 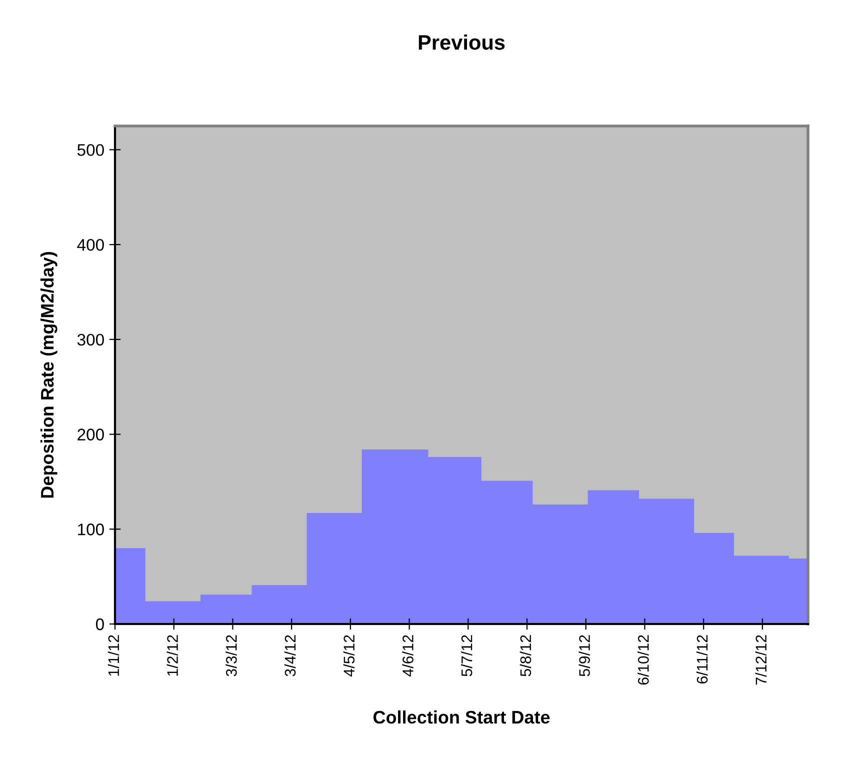 What do you see at coordinates (526, 655) in the screenshot?
I see `x-tick-label: 5/8/12` at bounding box center [526, 655].